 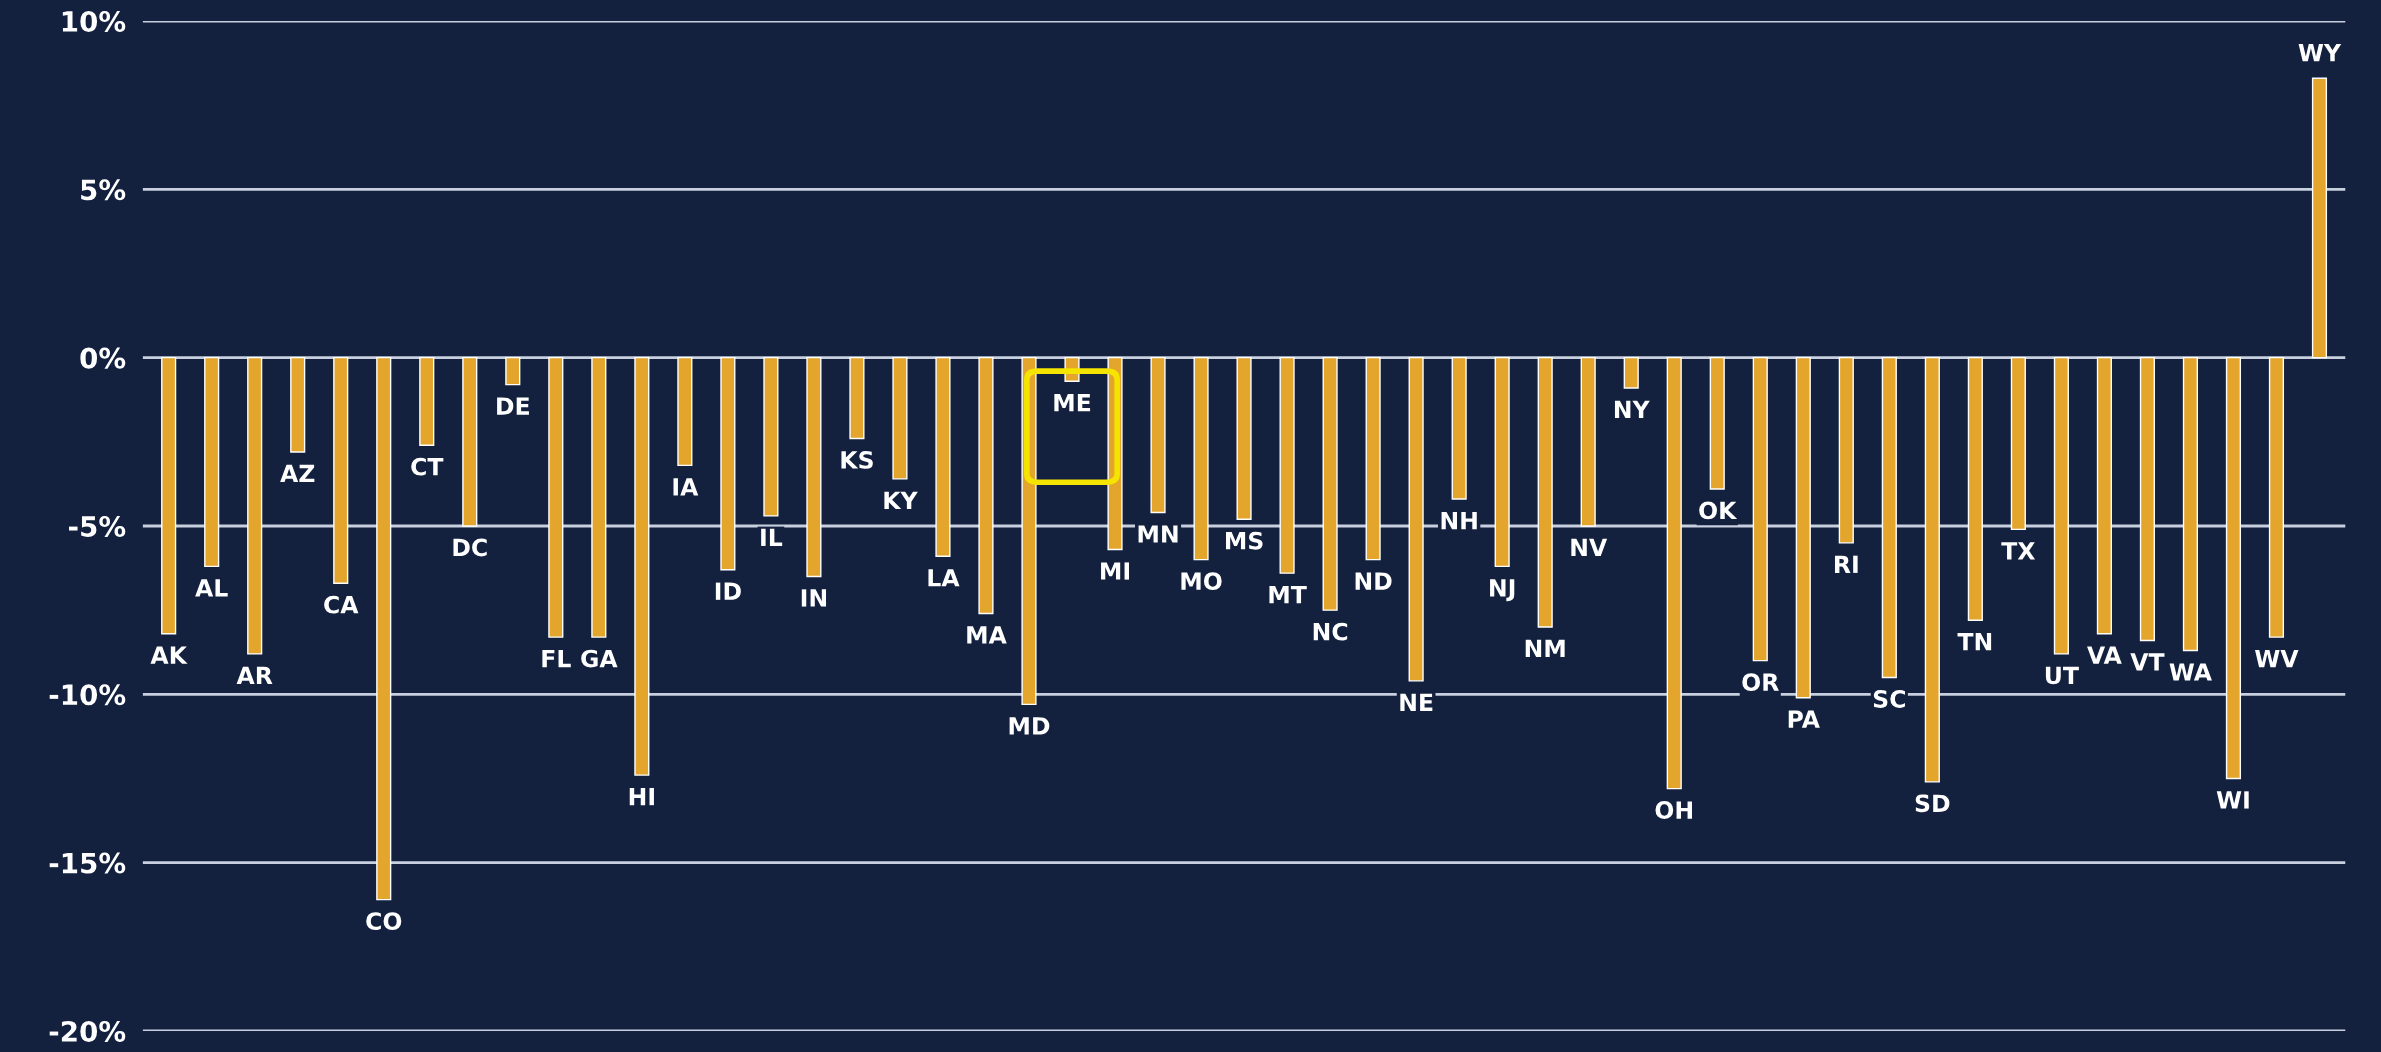 What do you see at coordinates (556, 658) in the screenshot?
I see `x-tick-label: FL` at bounding box center [556, 658].